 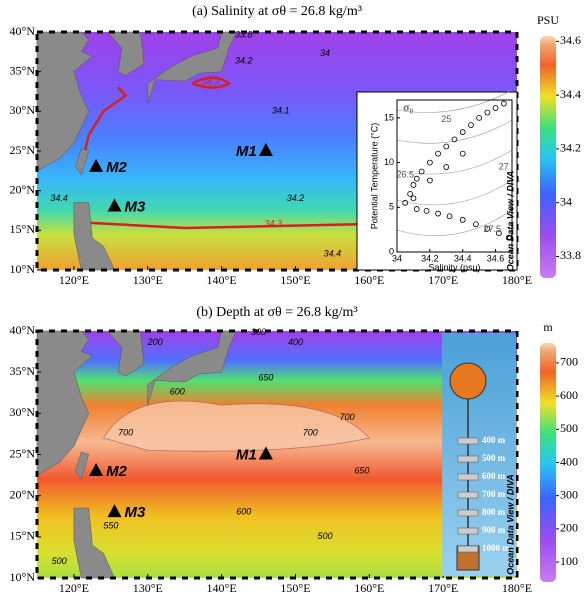 What do you see at coordinates (408, 107) in the screenshot?
I see `inset-title: σ₀` at bounding box center [408, 107].